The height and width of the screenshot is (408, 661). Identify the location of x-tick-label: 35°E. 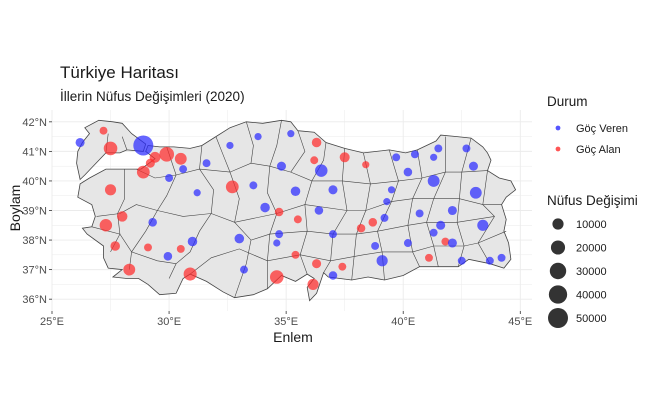
(286, 322).